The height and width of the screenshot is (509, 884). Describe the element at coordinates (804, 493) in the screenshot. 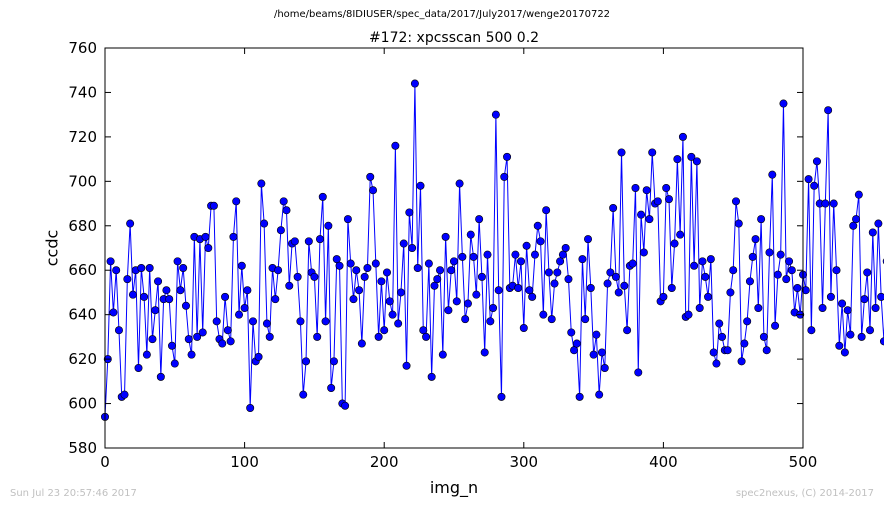

I see `footer-credit: spec2nexus, (C) 2014-2017` at that location.